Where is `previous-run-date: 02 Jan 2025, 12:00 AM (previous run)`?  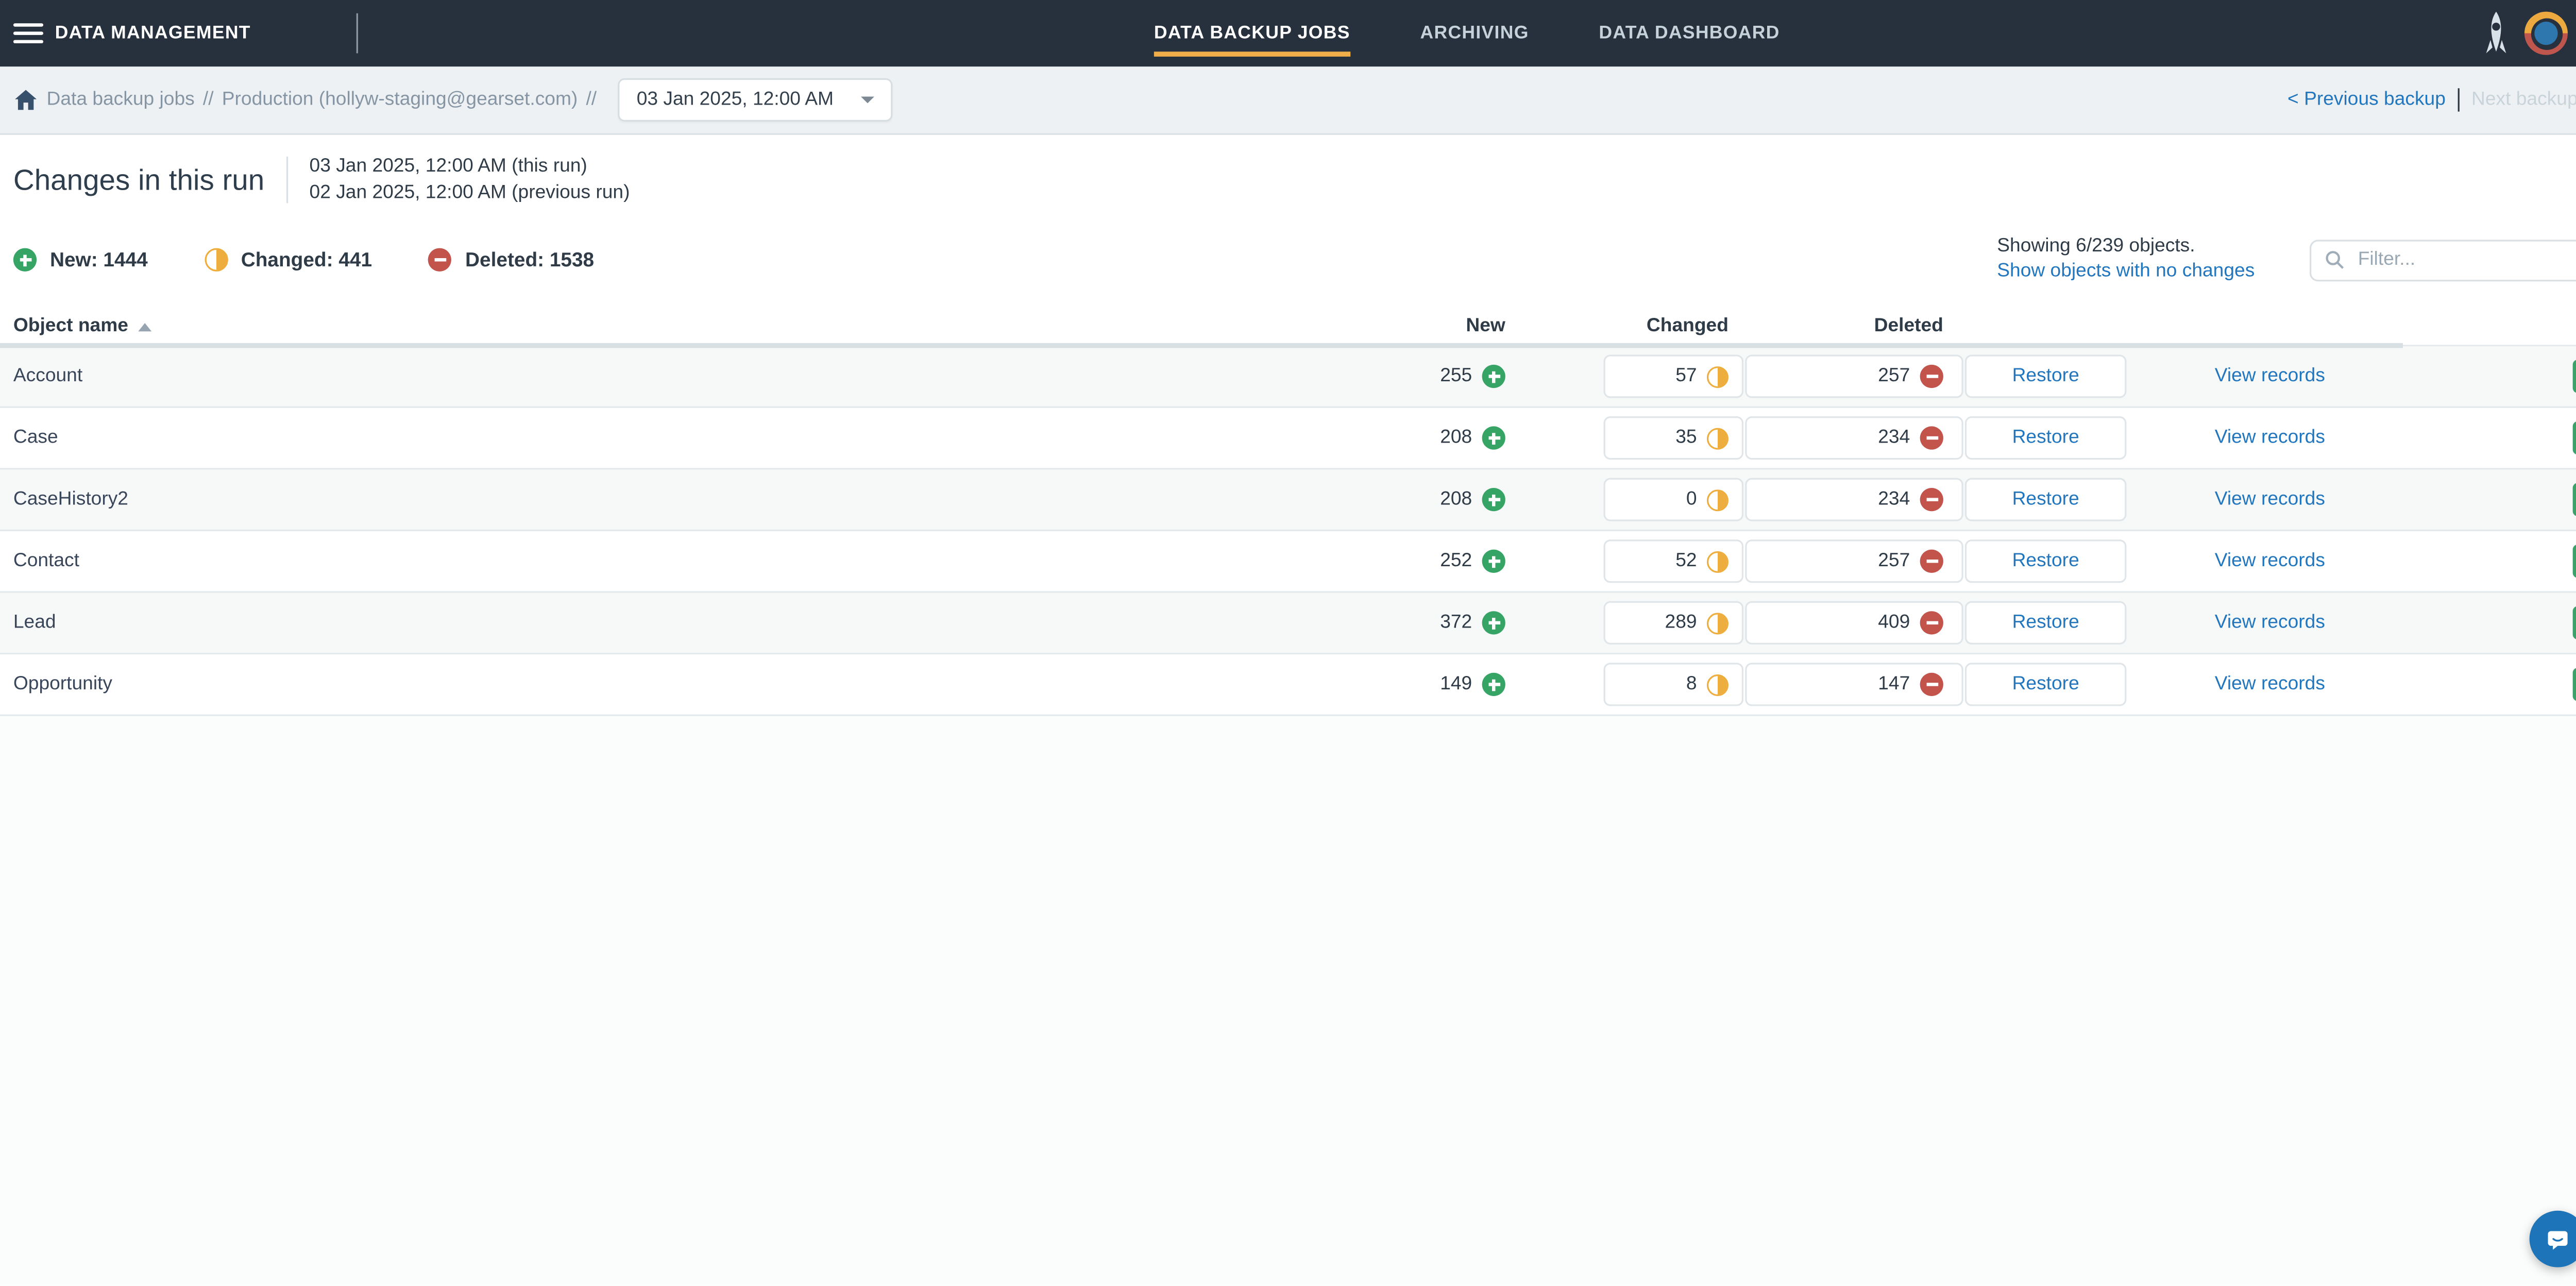
previous-run-date: 02 Jan 2025, 12:00 AM (previous run) is located at coordinates (469, 193).